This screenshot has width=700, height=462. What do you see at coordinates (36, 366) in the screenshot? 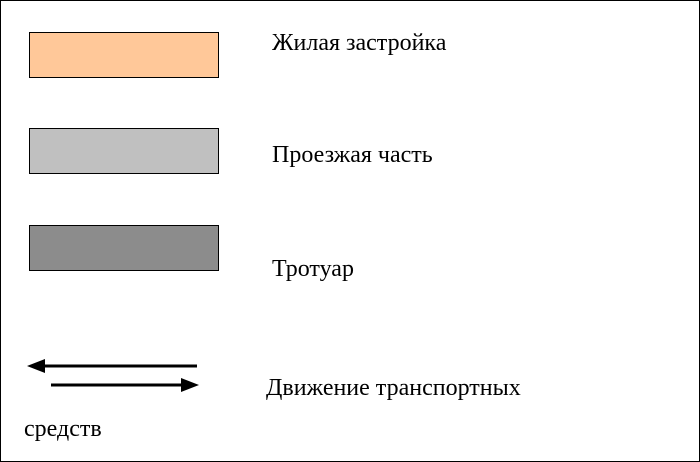
I see `left-arrowhead` at bounding box center [36, 366].